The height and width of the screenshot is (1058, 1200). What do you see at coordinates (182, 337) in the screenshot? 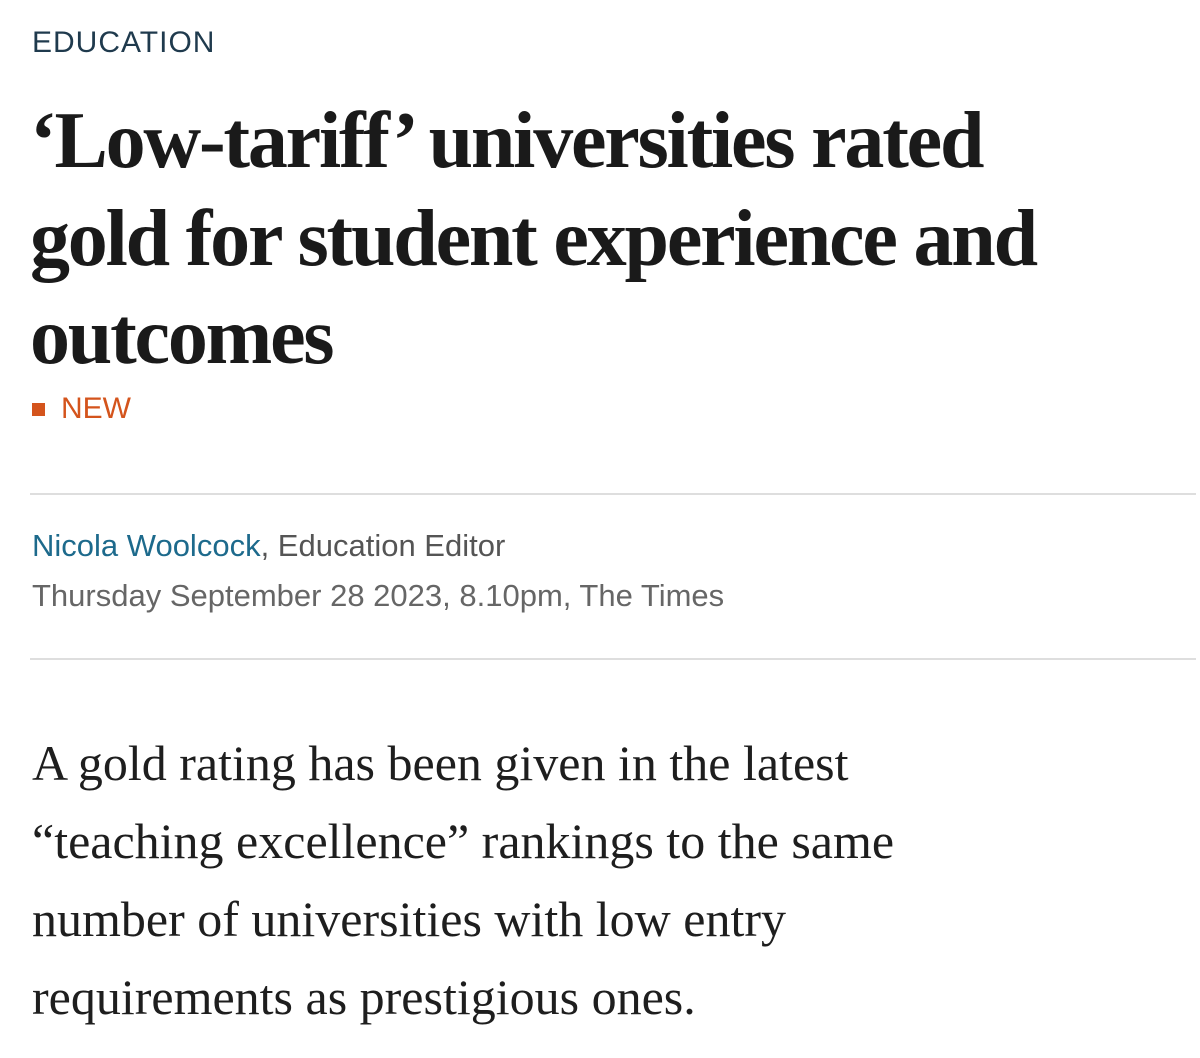
I see `headline-line: outcomes` at bounding box center [182, 337].